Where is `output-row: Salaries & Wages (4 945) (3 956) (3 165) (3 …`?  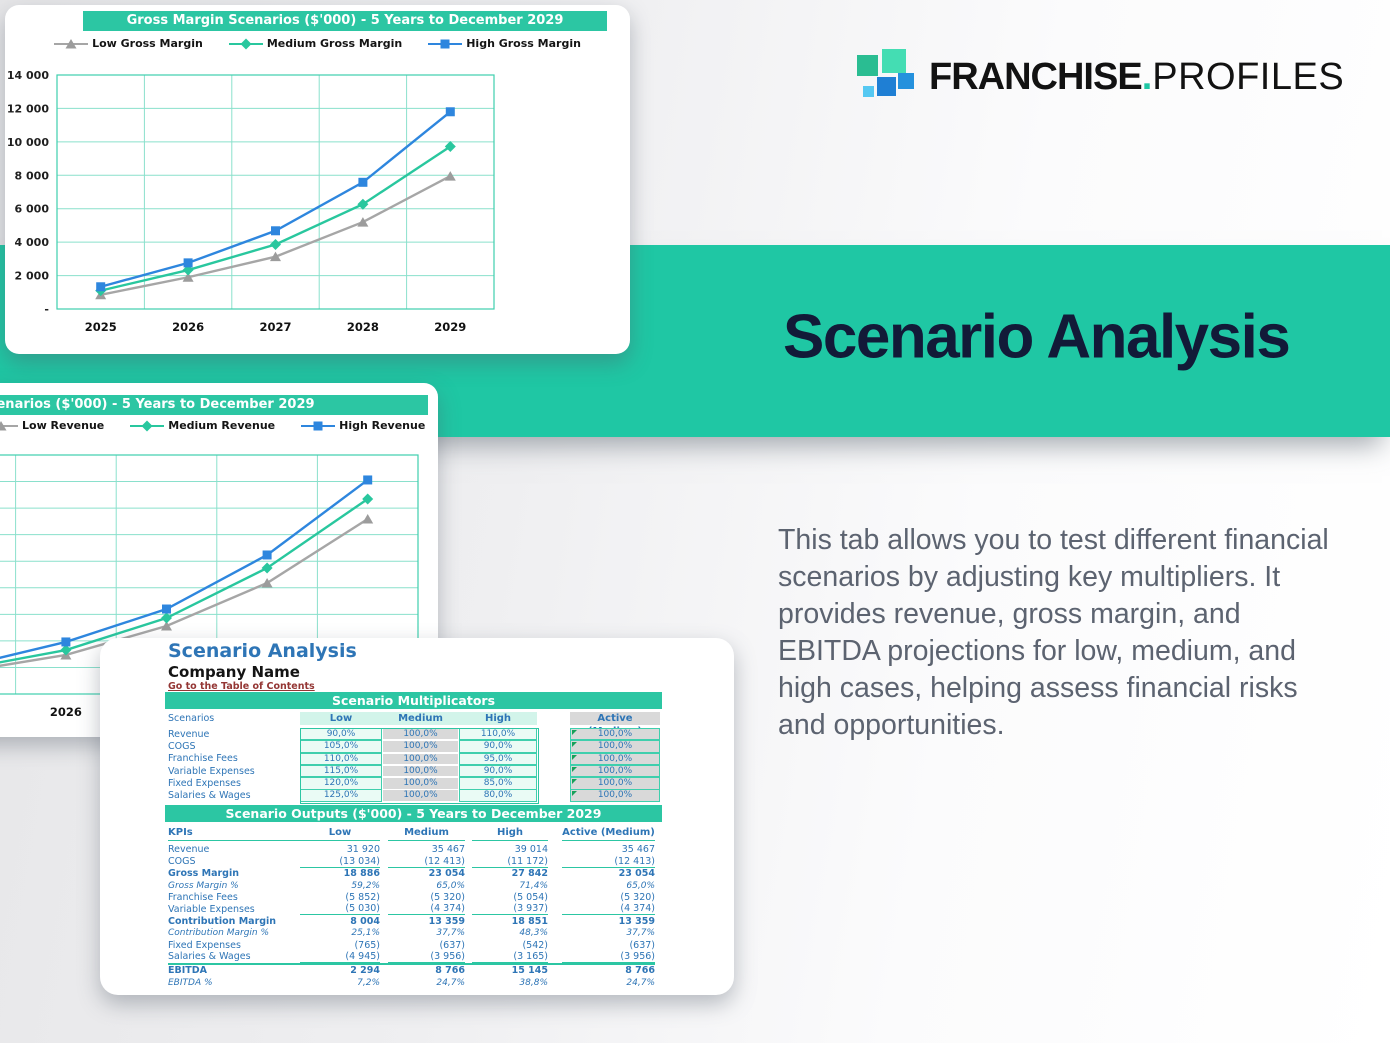 output-row: Salaries & Wages (4 945) (3 956) (3 165) (3 … is located at coordinates (411, 957).